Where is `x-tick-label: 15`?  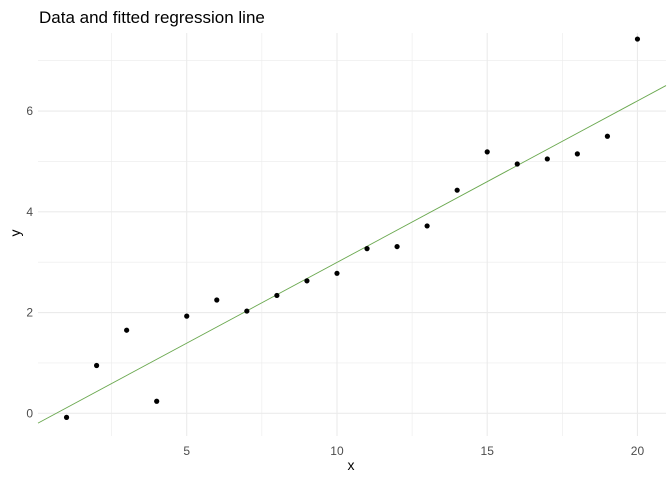 x-tick-label: 15 is located at coordinates (488, 451).